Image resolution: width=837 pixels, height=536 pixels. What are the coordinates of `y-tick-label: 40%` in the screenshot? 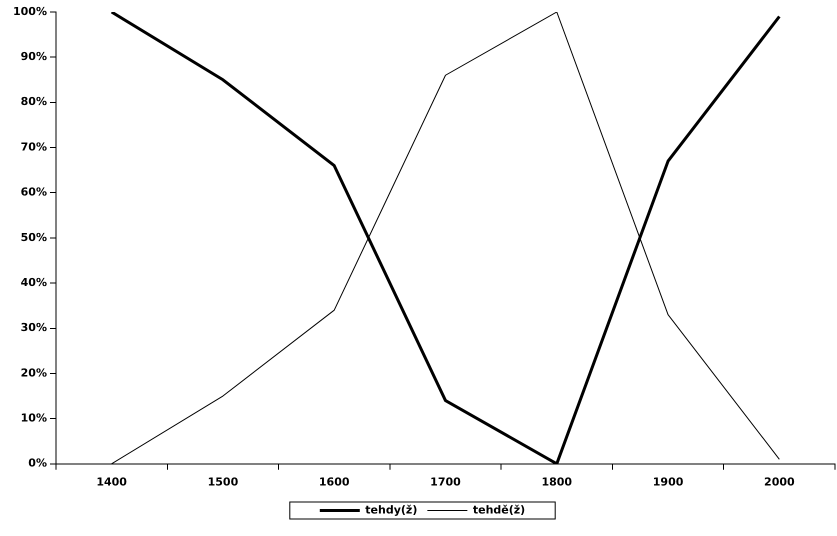 It's located at (33, 282).